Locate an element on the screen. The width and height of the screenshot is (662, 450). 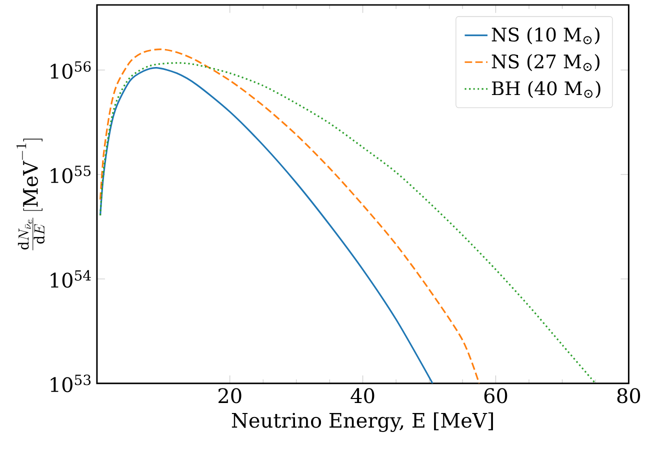
legend-label: NS (10 M$_{⊙}$) is located at coordinates (546, 35).